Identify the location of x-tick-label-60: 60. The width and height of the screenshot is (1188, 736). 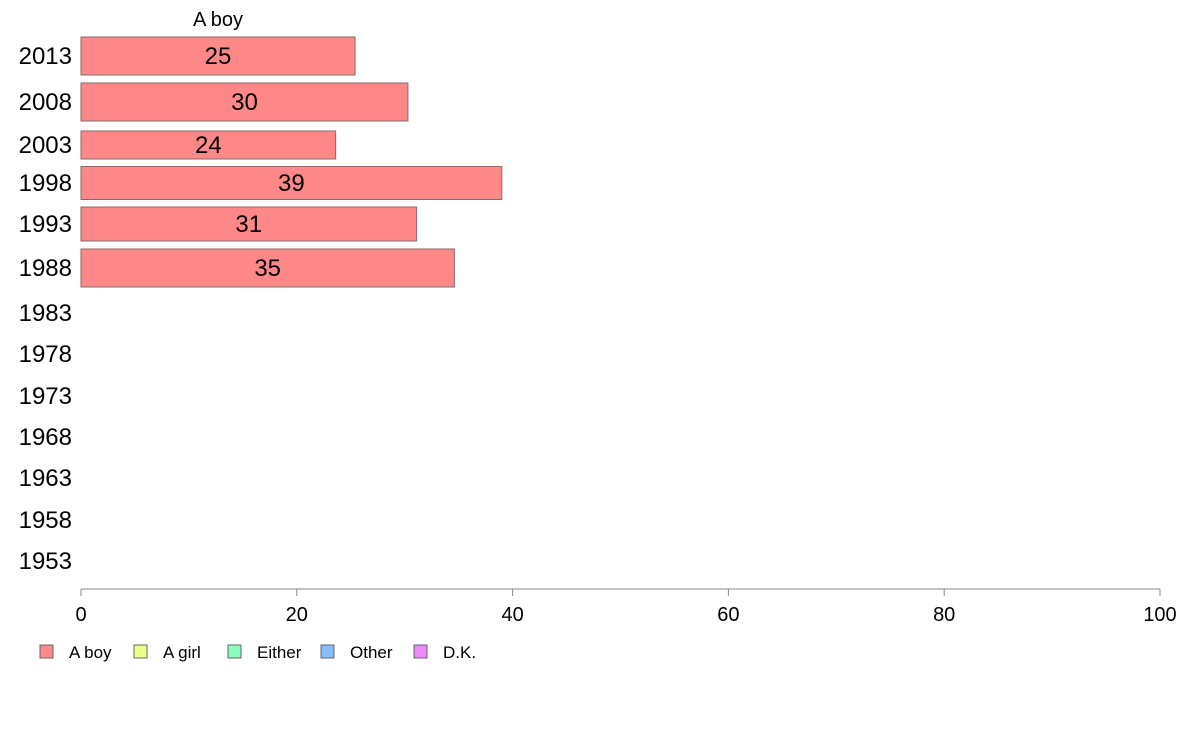
(728, 615).